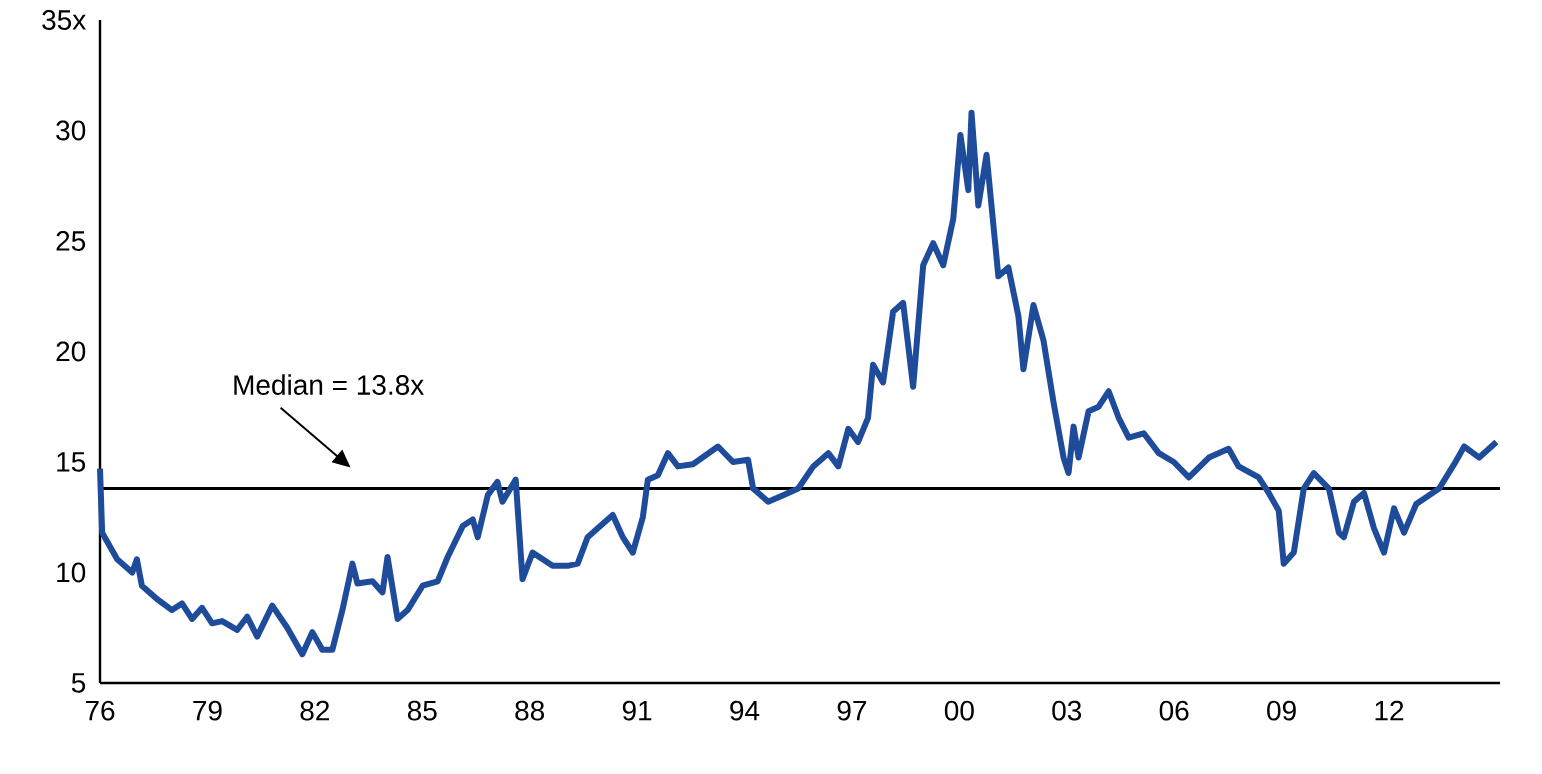 This screenshot has width=1542, height=774. What do you see at coordinates (315, 710) in the screenshot?
I see `x-tick-label: 82` at bounding box center [315, 710].